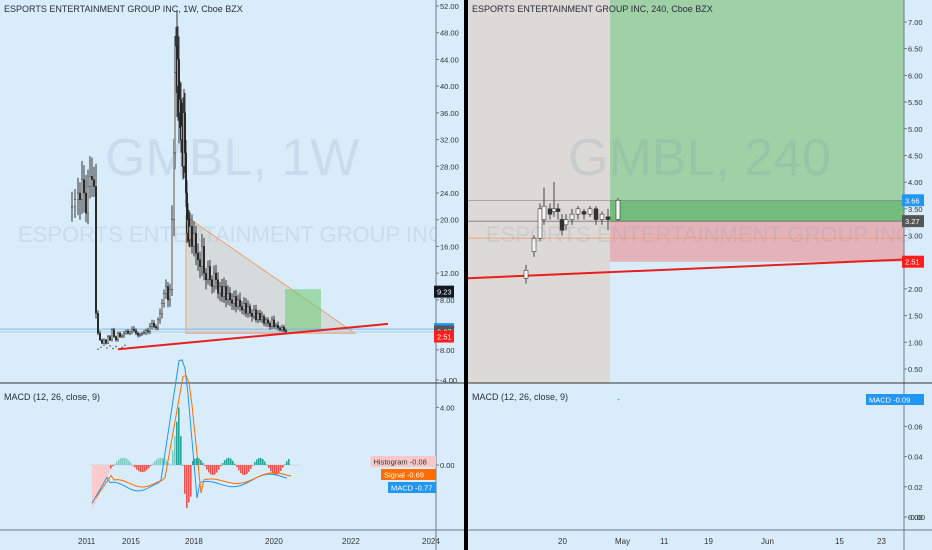 Image resolution: width=932 pixels, height=550 pixels. What do you see at coordinates (52, 397) in the screenshot?
I see `macd-title: MACD (12, 26, close, 9)` at bounding box center [52, 397].